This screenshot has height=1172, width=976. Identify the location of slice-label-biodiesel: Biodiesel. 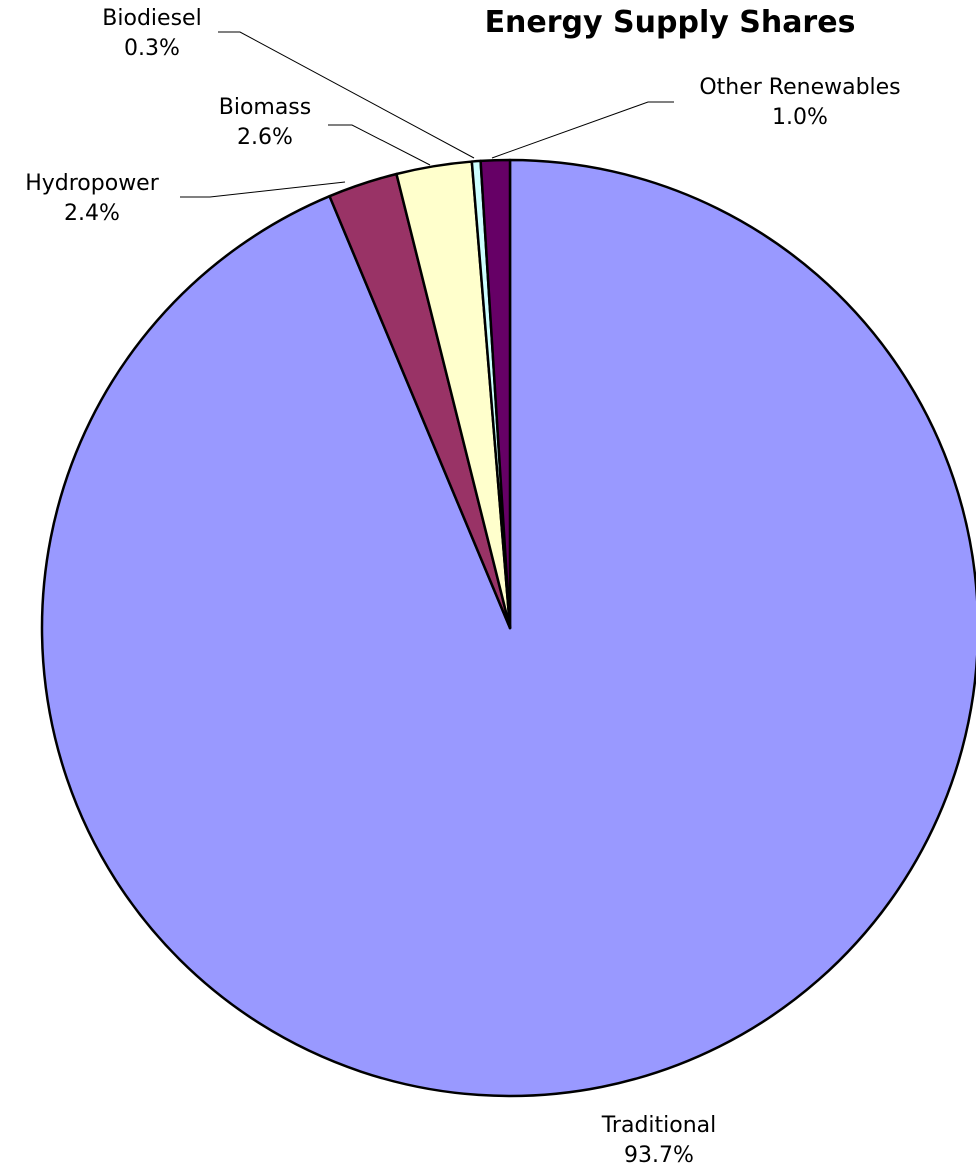
(151, 18).